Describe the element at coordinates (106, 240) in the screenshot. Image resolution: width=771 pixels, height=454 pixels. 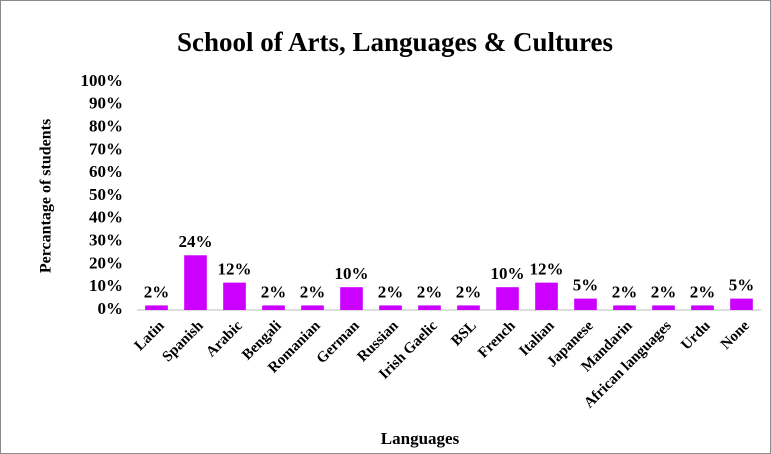
I see `y-tick-label: 30%` at that location.